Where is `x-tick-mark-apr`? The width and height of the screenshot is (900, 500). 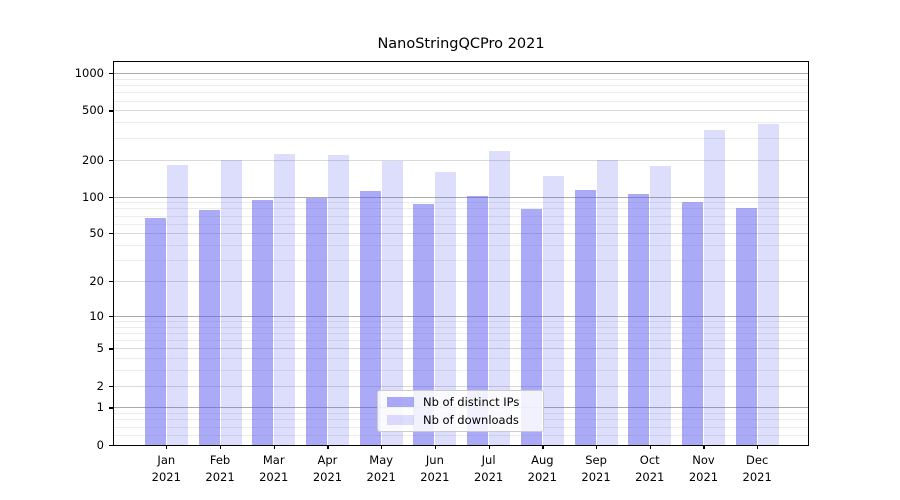 x-tick-mark-apr is located at coordinates (328, 447).